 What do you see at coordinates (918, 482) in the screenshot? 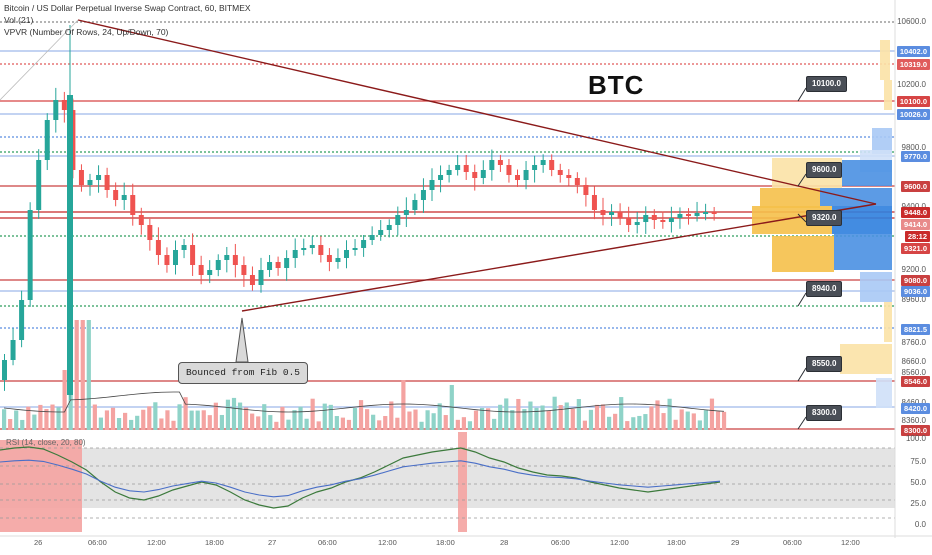
I see `rsi-axis-label: 50.0` at bounding box center [918, 482].